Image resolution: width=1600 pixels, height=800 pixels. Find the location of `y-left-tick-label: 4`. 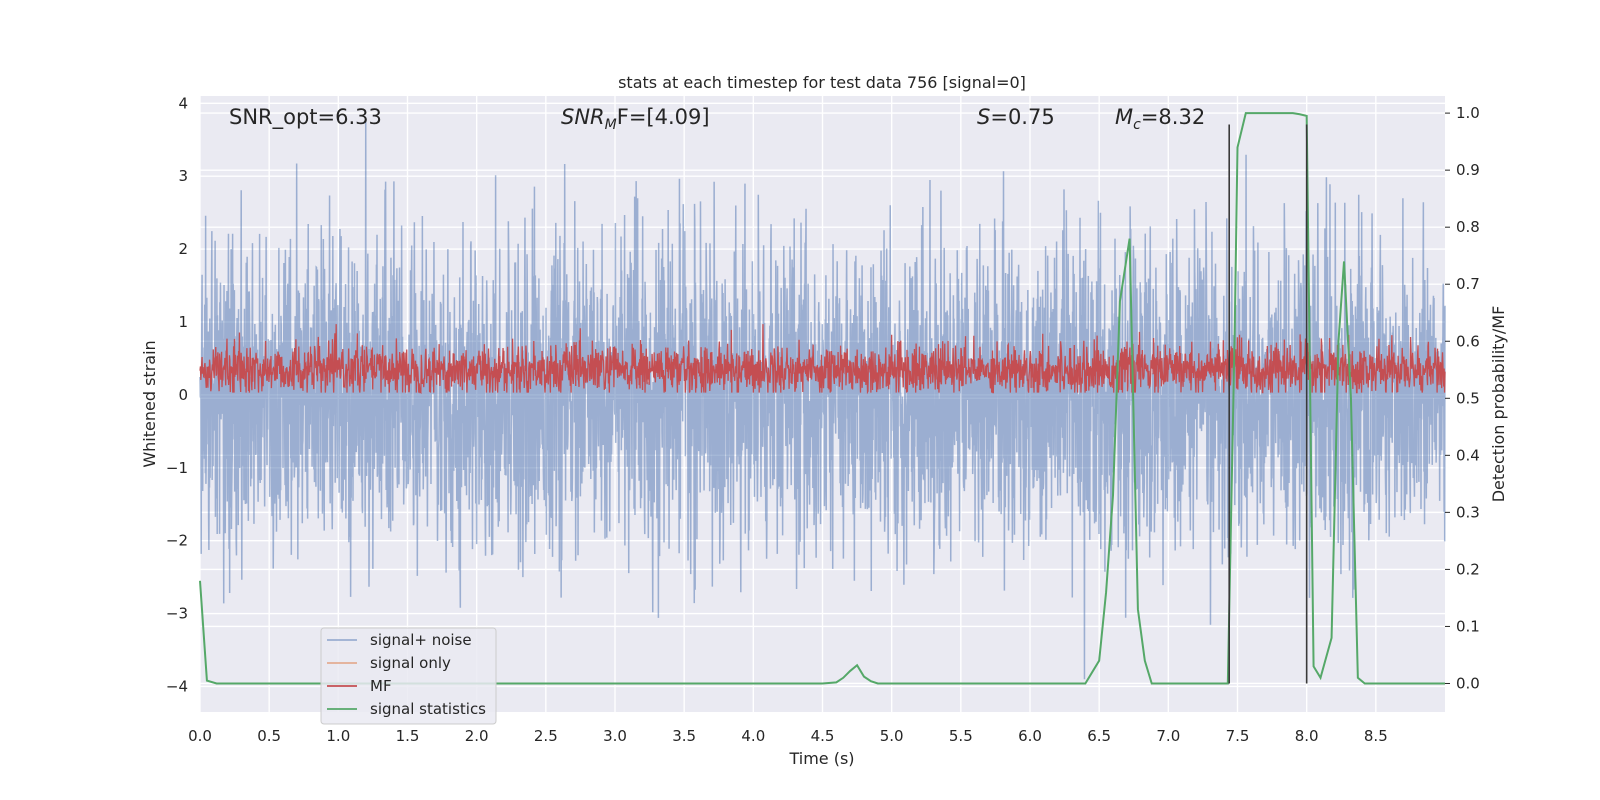

y-left-tick-label: 4 is located at coordinates (183, 103).